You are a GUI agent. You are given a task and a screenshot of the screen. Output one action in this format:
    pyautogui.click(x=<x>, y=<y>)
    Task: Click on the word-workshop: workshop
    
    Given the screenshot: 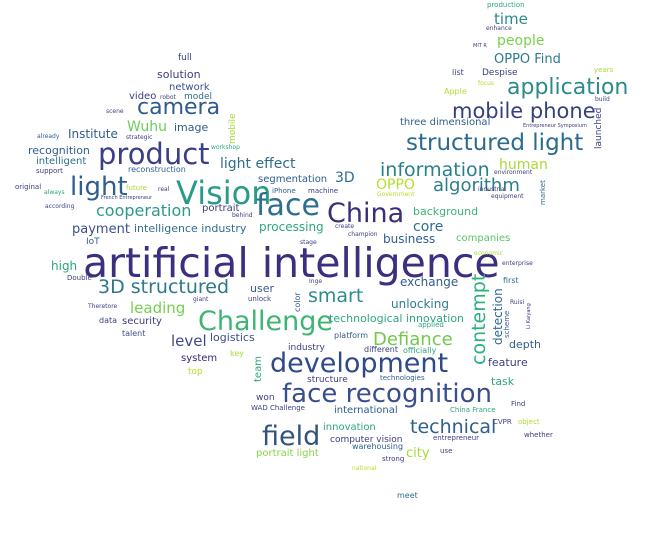 What is the action you would take?
    pyautogui.click(x=225, y=147)
    